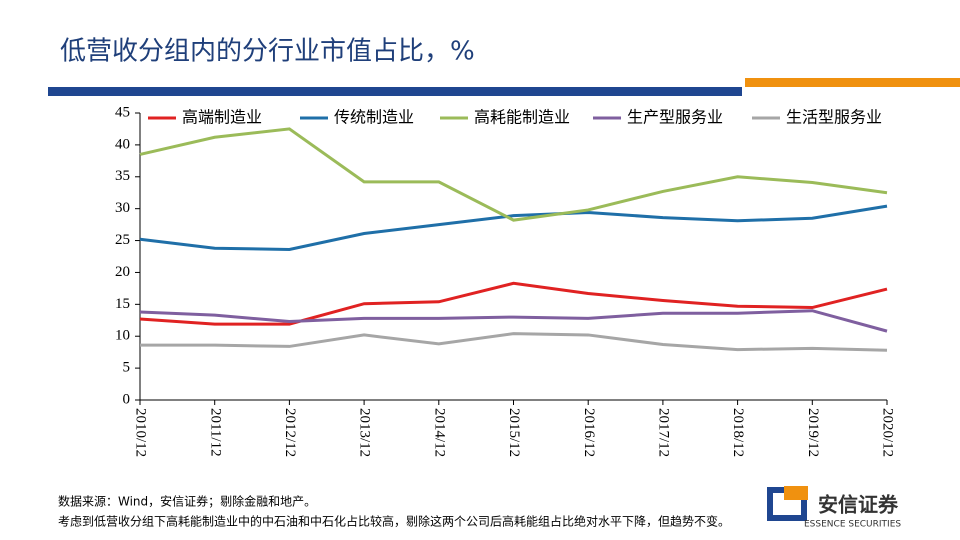 This screenshot has width=960, height=540. What do you see at coordinates (141, 432) in the screenshot?
I see `x-tick-label: 2010/12` at bounding box center [141, 432].